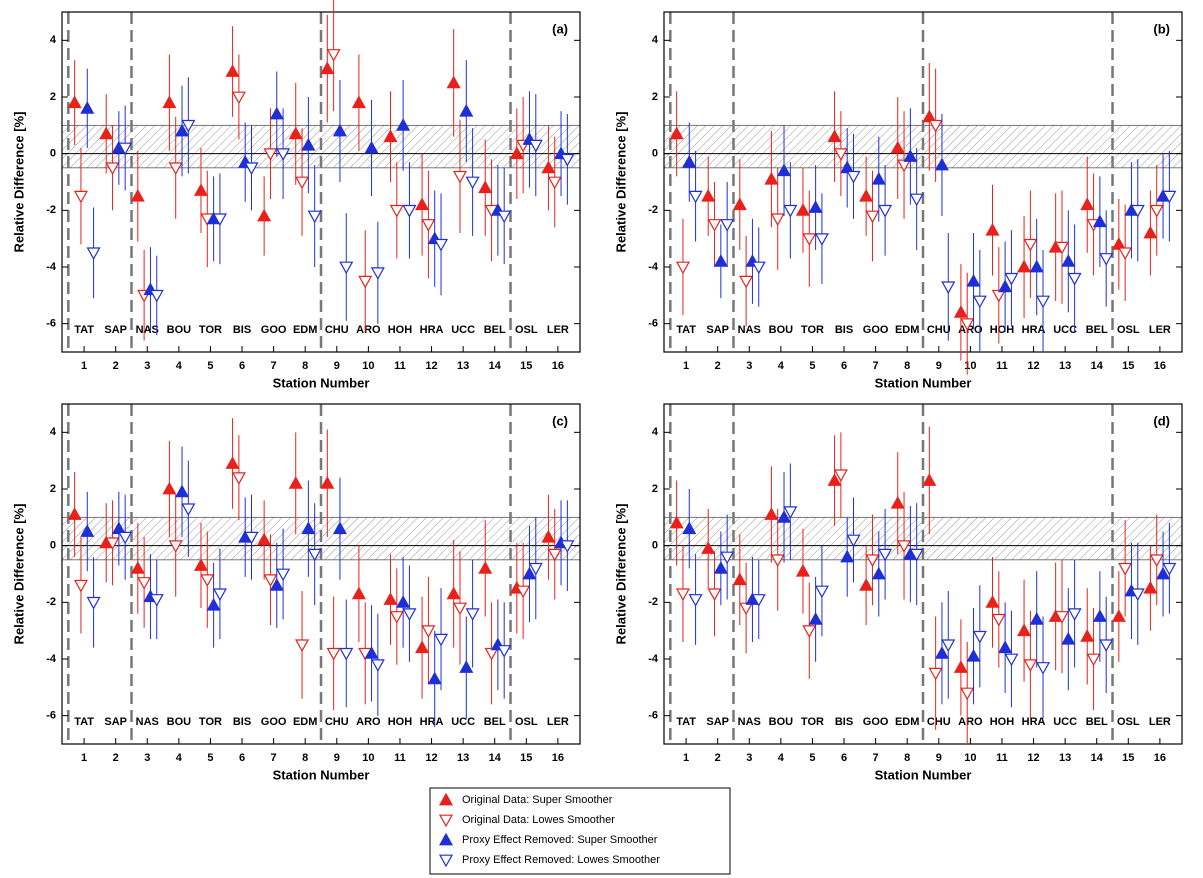 The image size is (1203, 878). Describe the element at coordinates (560, 28) in the screenshot. I see `panel-label: (a)` at that location.